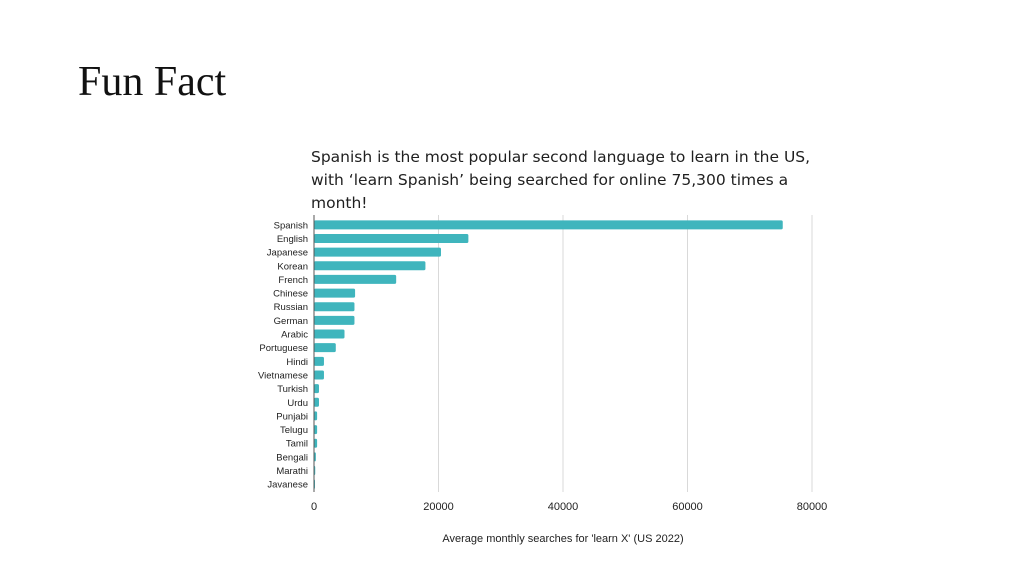 The height and width of the screenshot is (576, 1024). I want to click on category-label: Javanese, so click(287, 485).